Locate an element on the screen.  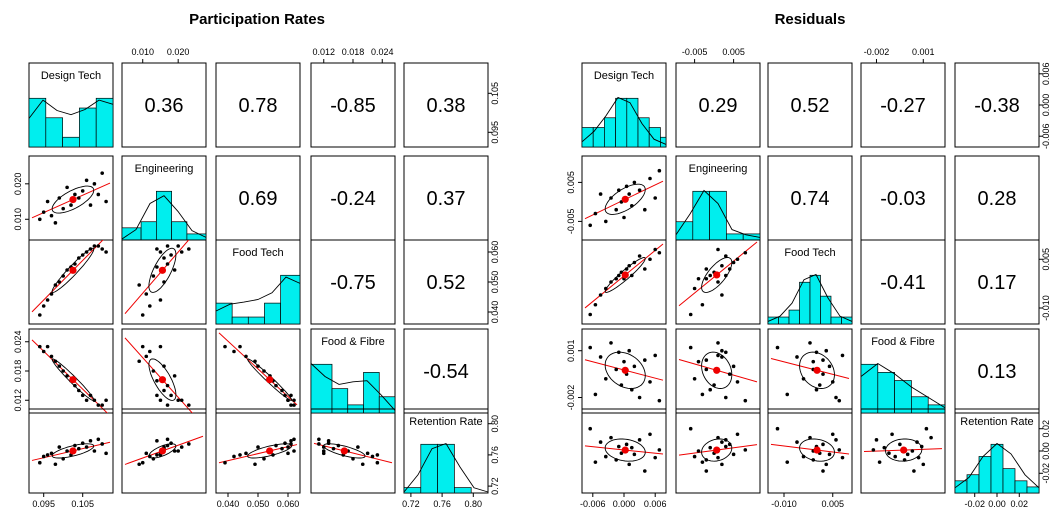
correlation-value: 0.74 is located at coordinates (810, 199).